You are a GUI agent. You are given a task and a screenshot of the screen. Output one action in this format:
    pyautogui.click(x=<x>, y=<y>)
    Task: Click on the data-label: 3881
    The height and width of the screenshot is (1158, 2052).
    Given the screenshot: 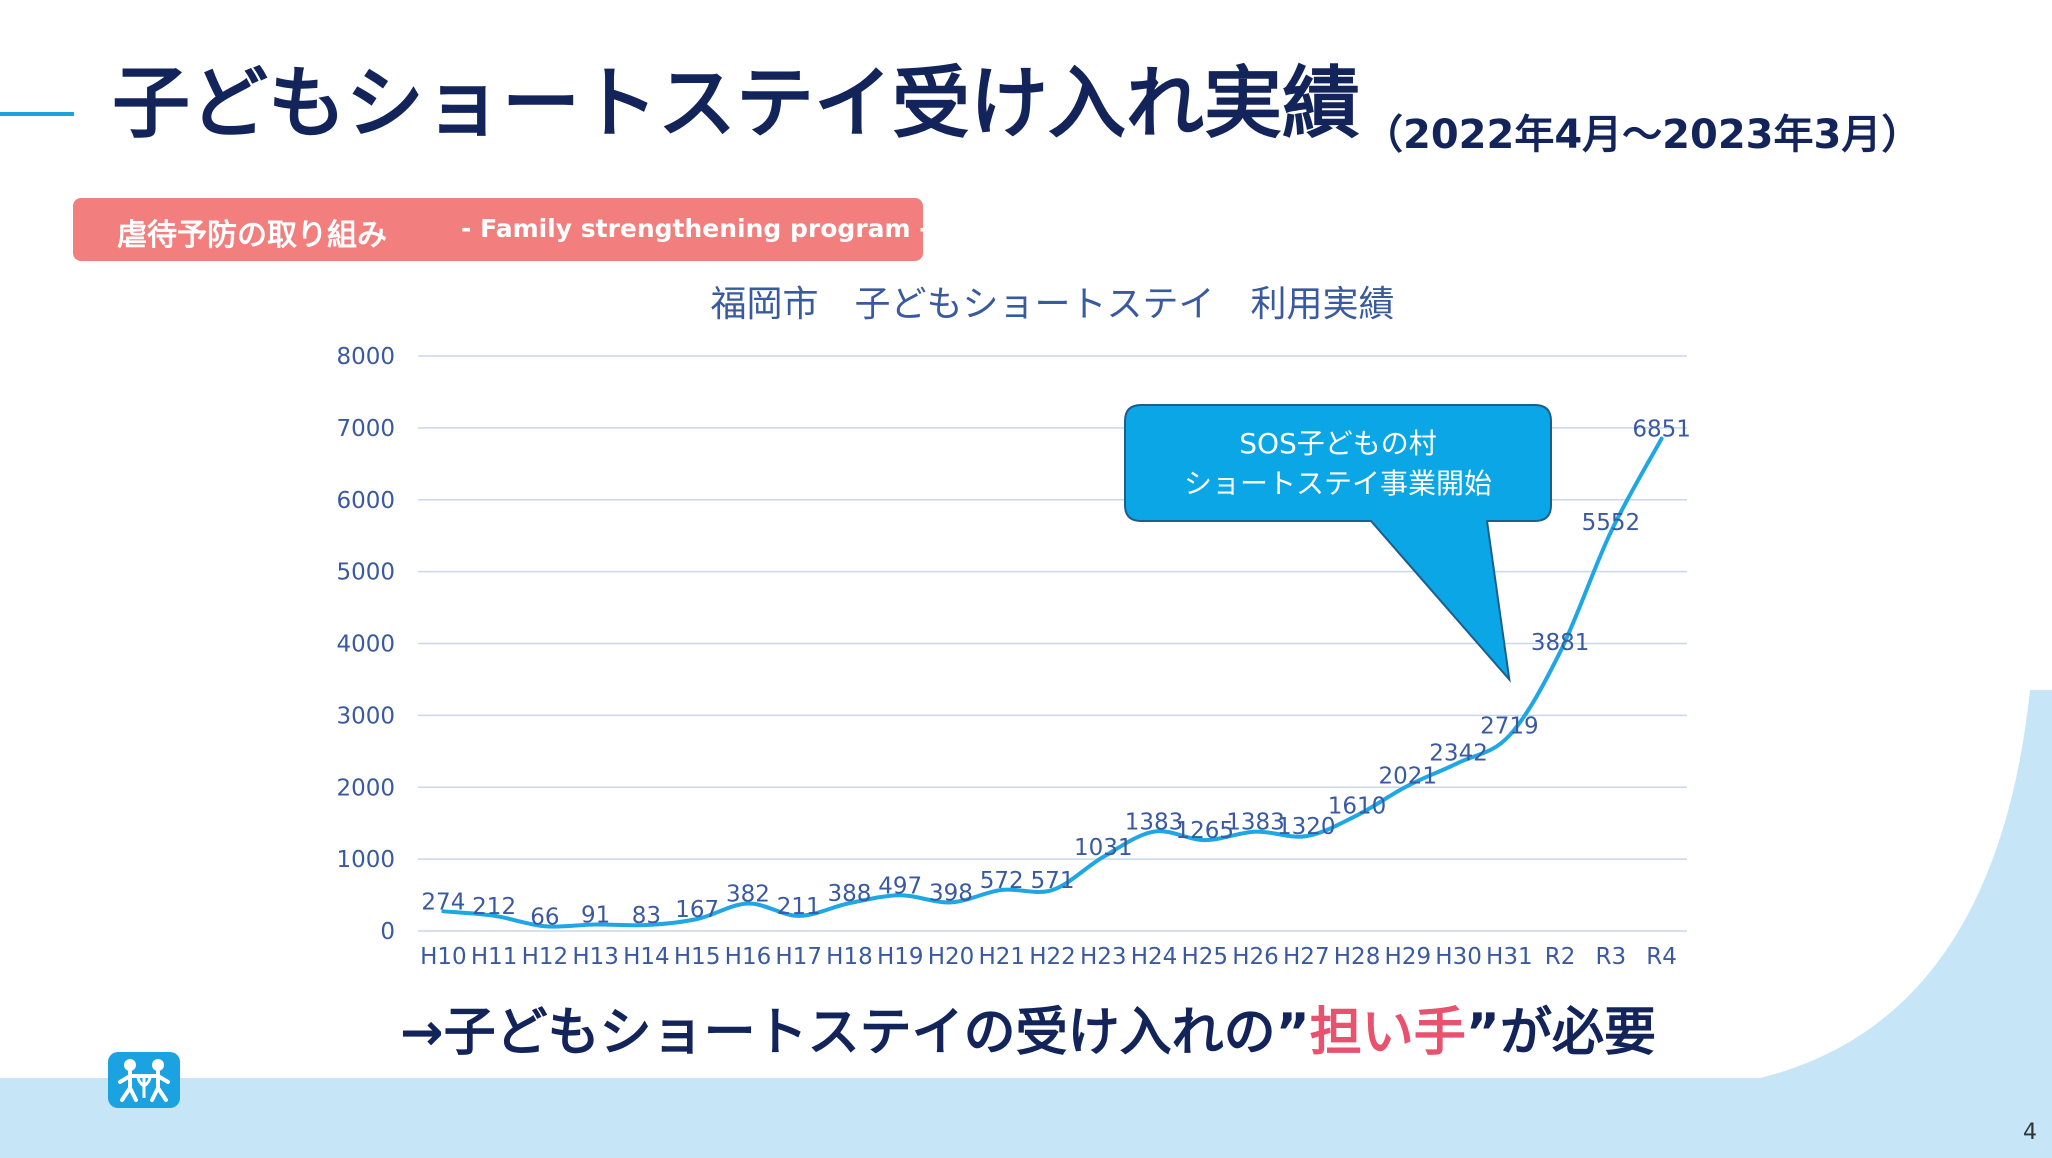 What is the action you would take?
    pyautogui.click(x=1560, y=643)
    